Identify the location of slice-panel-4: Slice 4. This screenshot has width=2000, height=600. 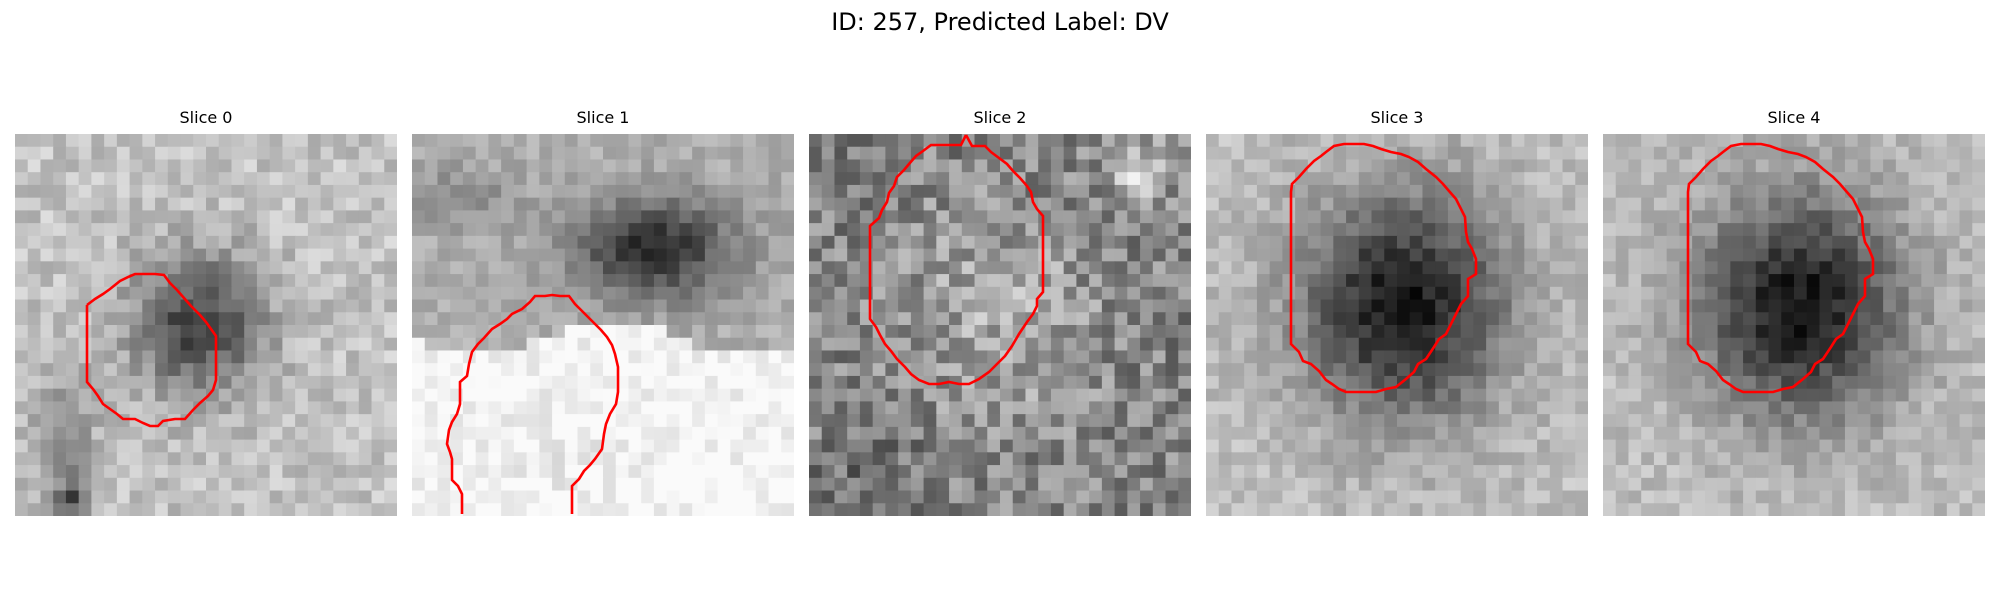
(1794, 312).